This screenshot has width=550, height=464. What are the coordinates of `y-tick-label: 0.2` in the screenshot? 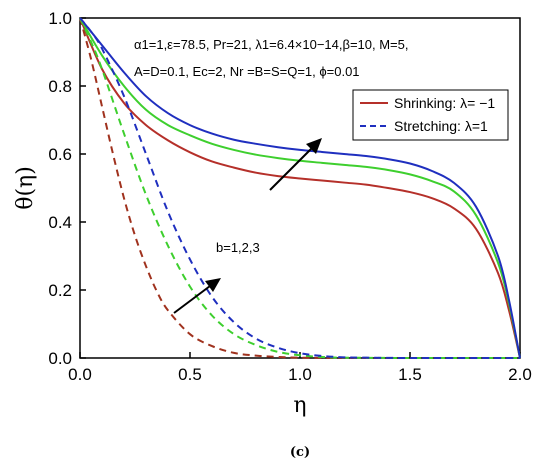 It's located at (60, 290).